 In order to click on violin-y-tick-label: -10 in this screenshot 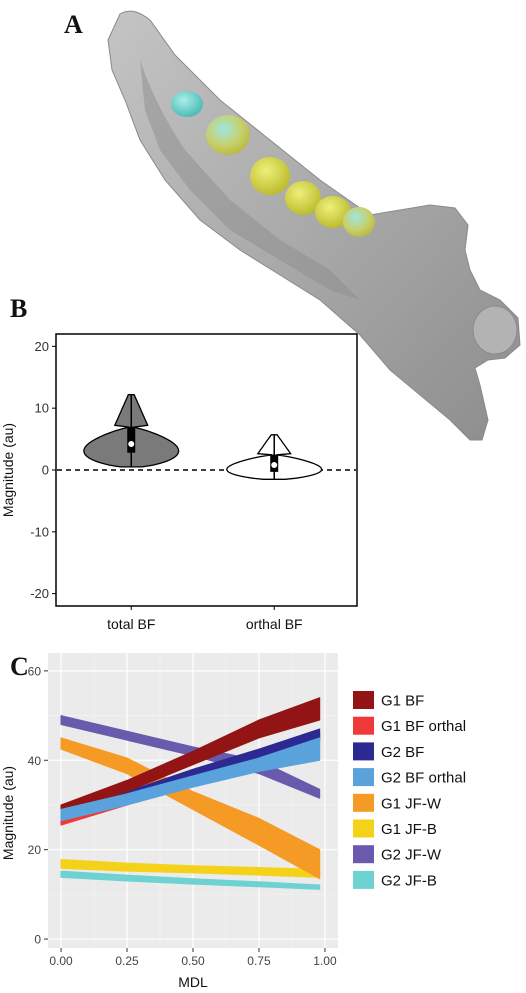, I will do `click(39, 531)`.